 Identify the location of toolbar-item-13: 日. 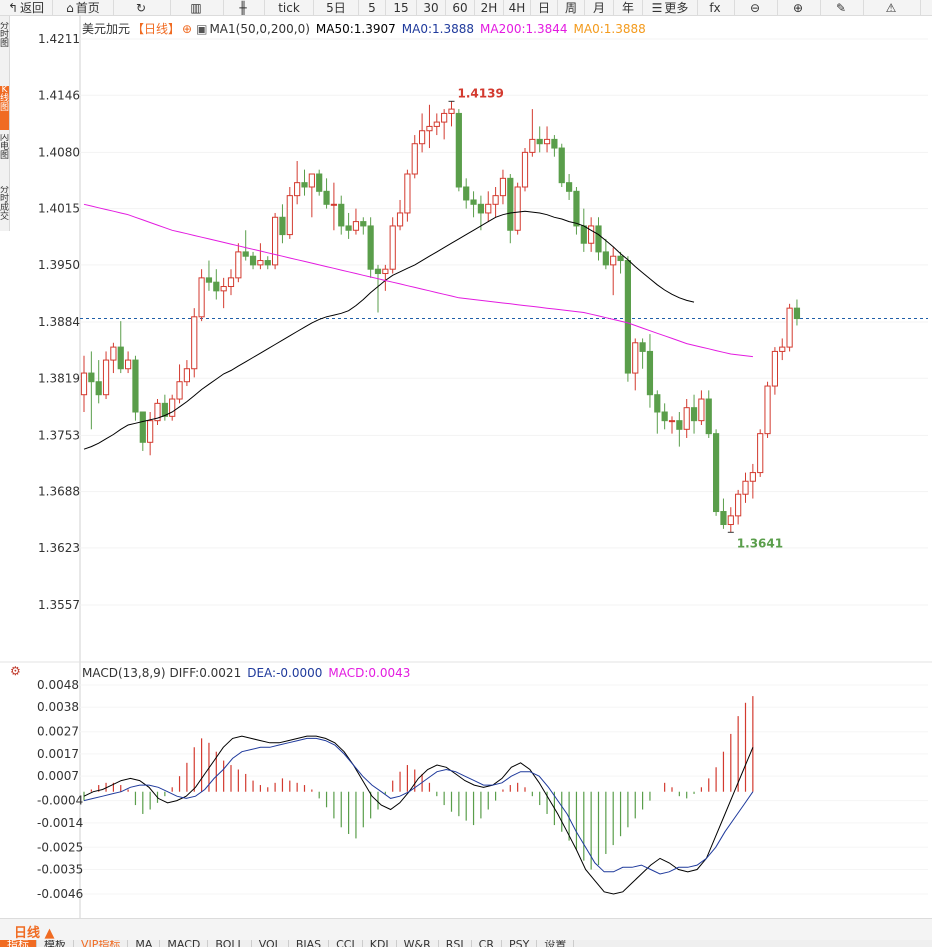
(544, 7).